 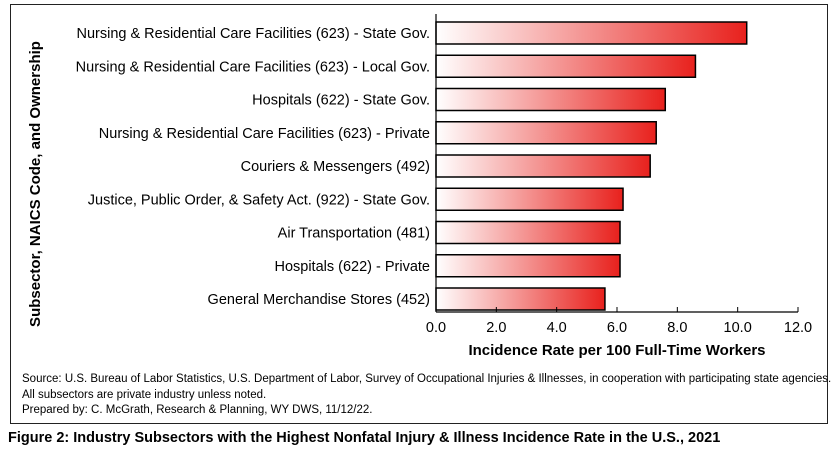 What do you see at coordinates (677, 328) in the screenshot?
I see `x-tick-label: 8.0` at bounding box center [677, 328].